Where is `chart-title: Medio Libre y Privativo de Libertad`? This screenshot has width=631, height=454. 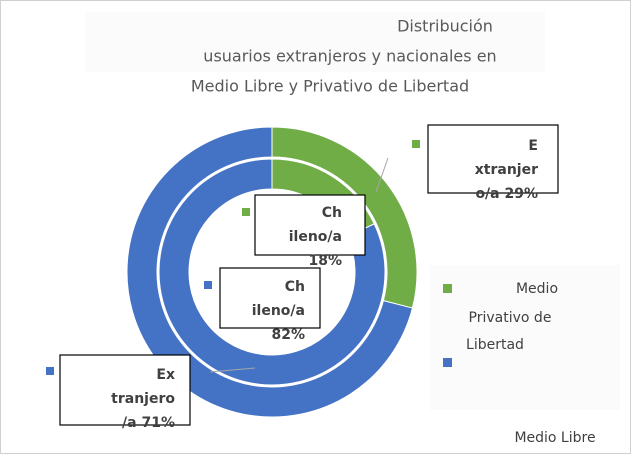
chart-title: Medio Libre y Privativo de Libertad is located at coordinates (330, 86).